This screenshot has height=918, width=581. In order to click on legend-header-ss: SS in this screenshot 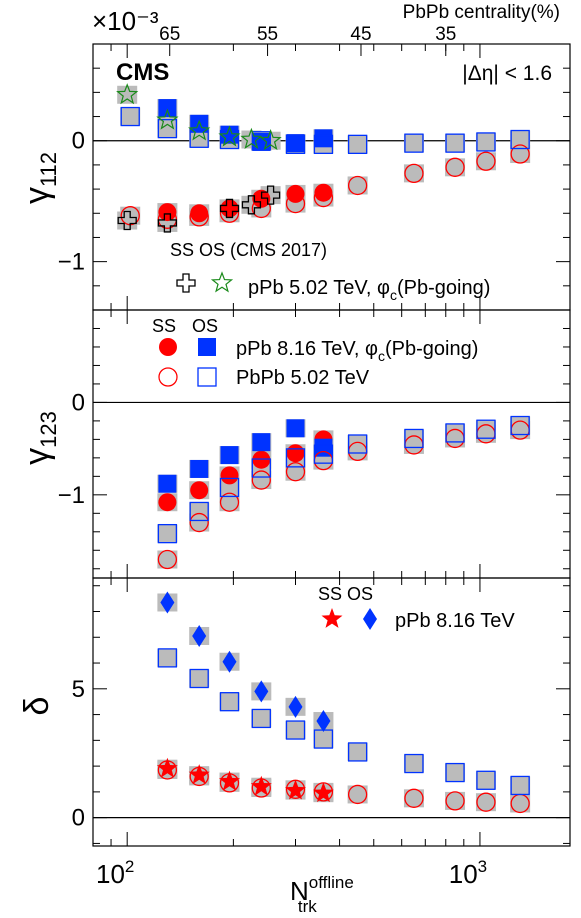, I will do `click(164, 326)`.